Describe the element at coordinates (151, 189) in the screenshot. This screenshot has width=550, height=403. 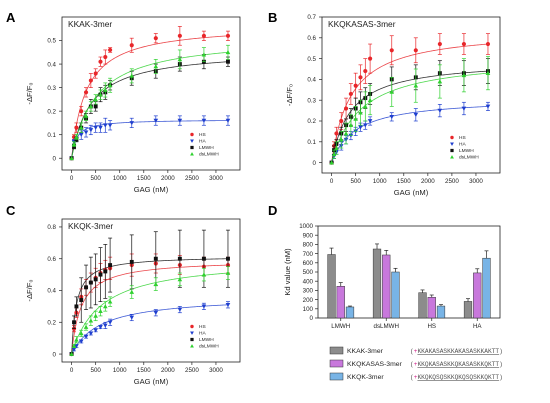
I see `x-axis-title-A: GAG (nM)` at that location.